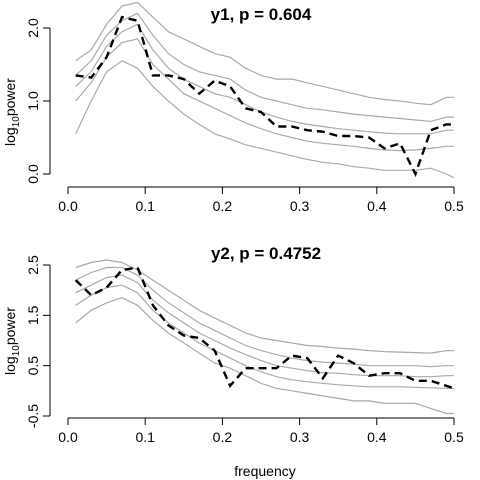 This screenshot has width=480, height=480. I want to click on y-tick-label: 2.5, so click(33, 265).